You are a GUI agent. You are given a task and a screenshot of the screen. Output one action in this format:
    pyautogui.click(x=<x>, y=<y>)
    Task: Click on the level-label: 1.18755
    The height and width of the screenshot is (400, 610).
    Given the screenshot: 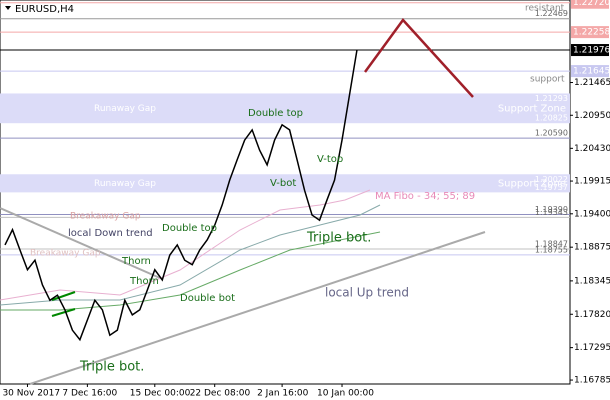 What is the action you would take?
    pyautogui.click(x=551, y=249)
    